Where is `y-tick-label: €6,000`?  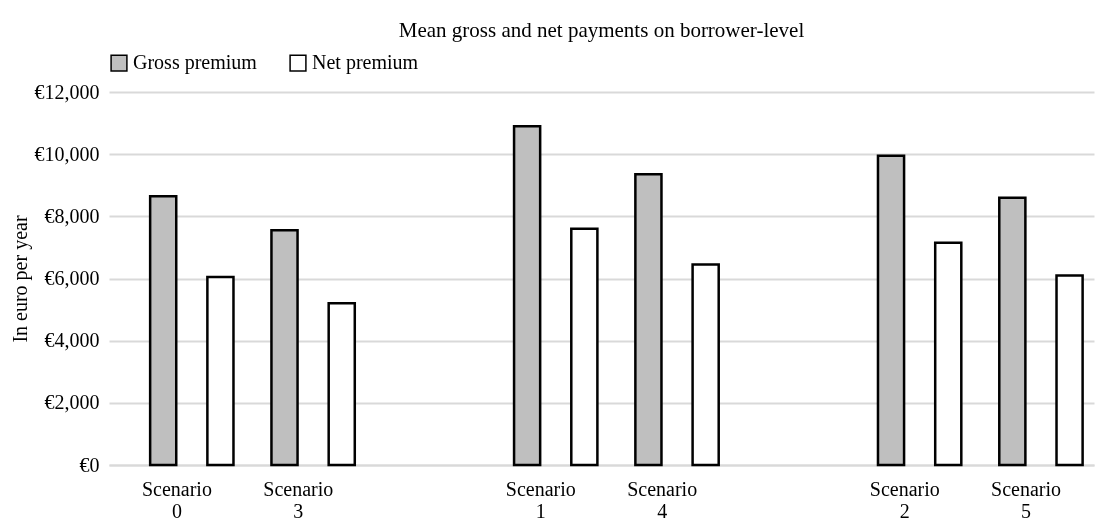
y-tick-label: €6,000 is located at coordinates (72, 278).